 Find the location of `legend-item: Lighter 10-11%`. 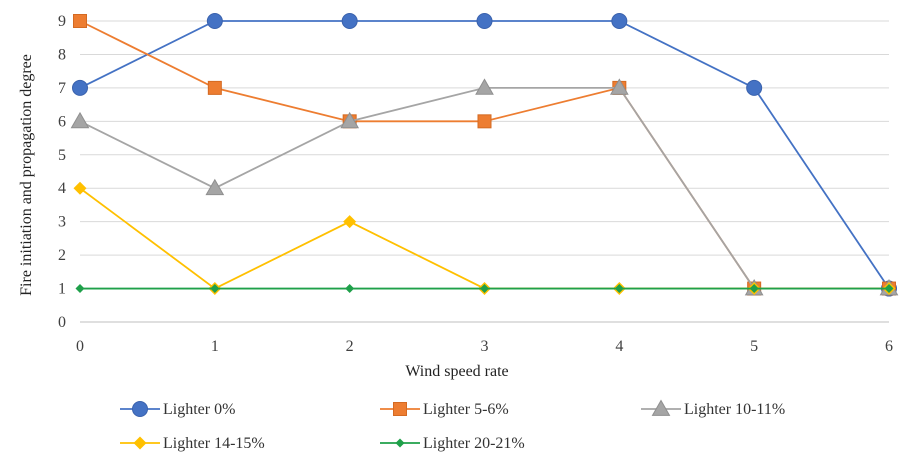

legend-item: Lighter 10-11% is located at coordinates (713, 408).